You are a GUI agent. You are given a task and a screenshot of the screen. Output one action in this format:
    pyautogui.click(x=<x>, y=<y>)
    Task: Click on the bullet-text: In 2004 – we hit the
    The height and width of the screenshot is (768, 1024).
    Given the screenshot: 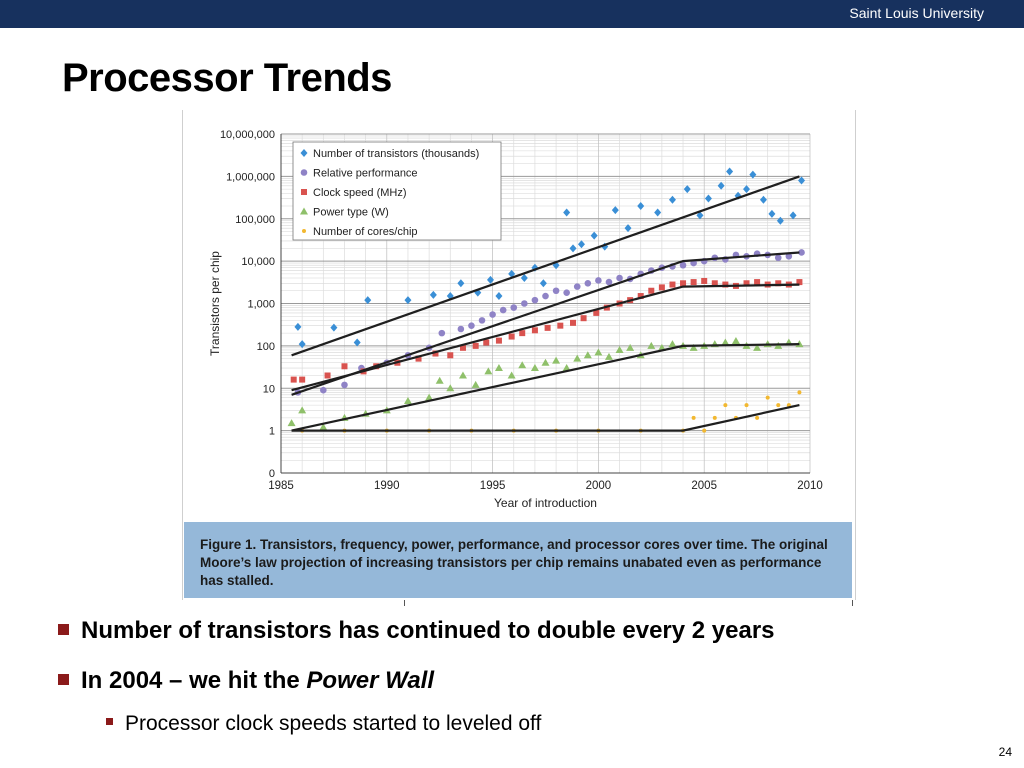 What is the action you would take?
    pyautogui.click(x=194, y=680)
    